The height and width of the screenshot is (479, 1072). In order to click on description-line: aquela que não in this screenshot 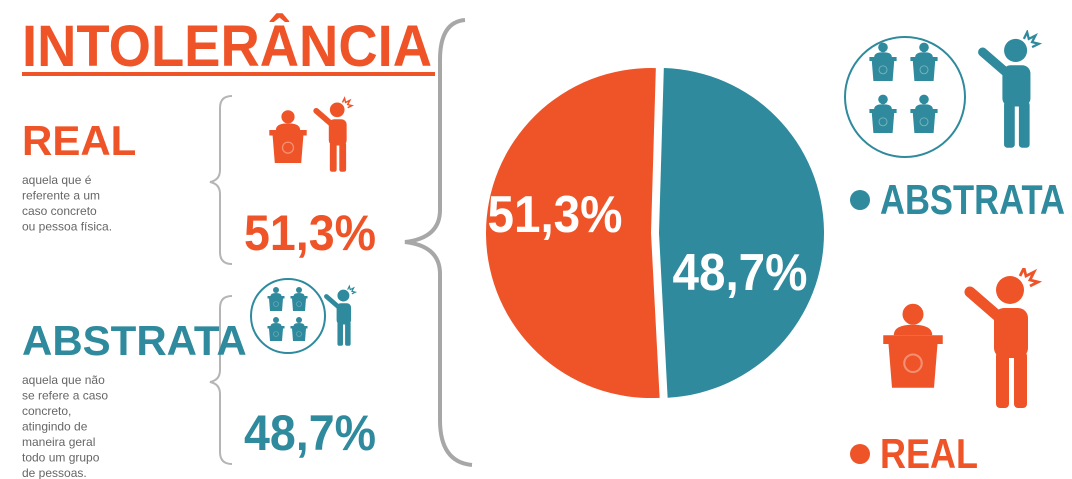, I will do `click(63, 380)`.